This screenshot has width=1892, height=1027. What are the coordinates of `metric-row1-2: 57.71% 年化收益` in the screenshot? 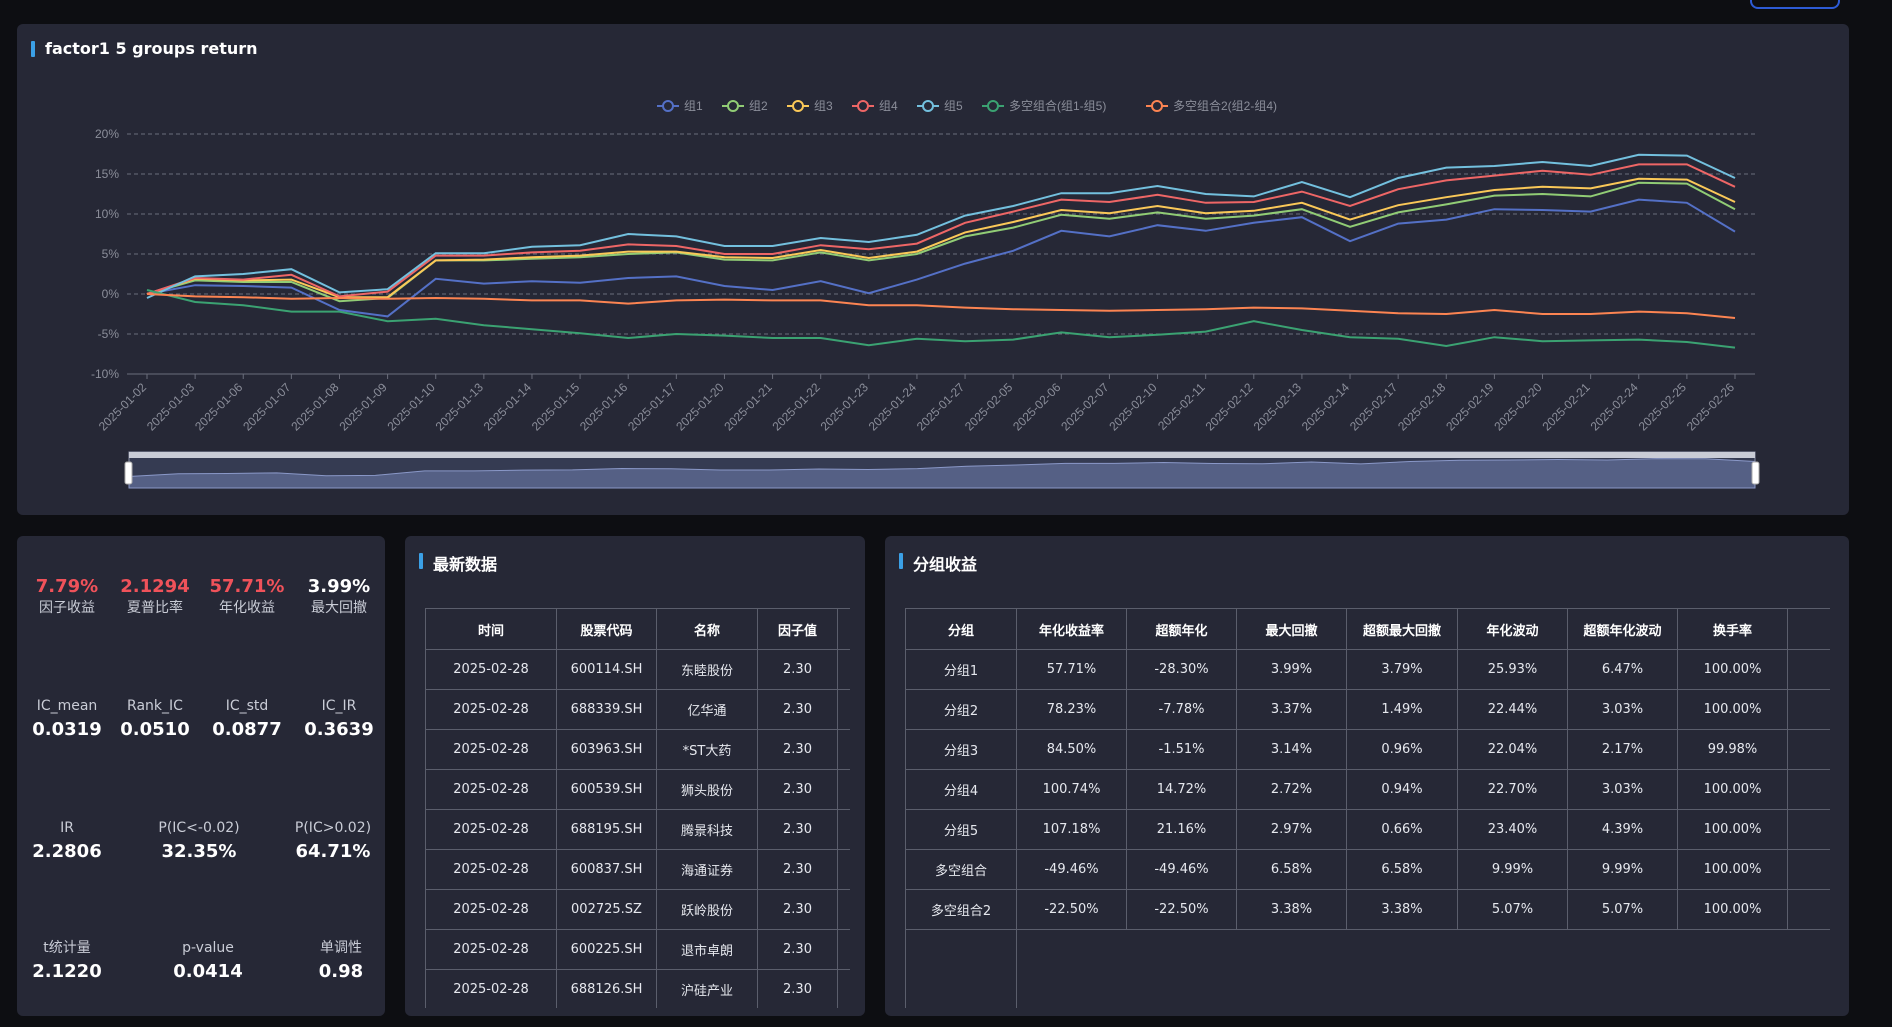 It's located at (247, 597).